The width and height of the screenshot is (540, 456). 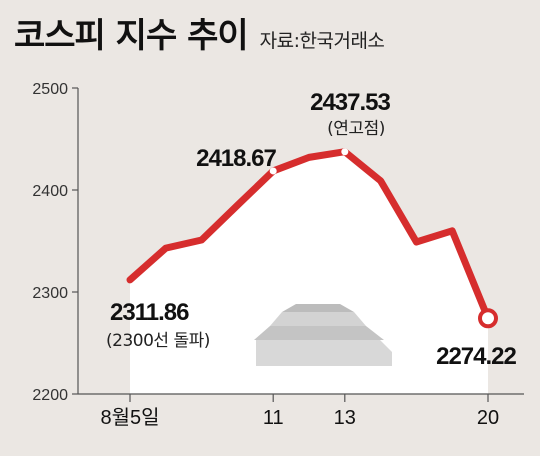 I want to click on data-label: 2311.86, so click(x=149, y=312).